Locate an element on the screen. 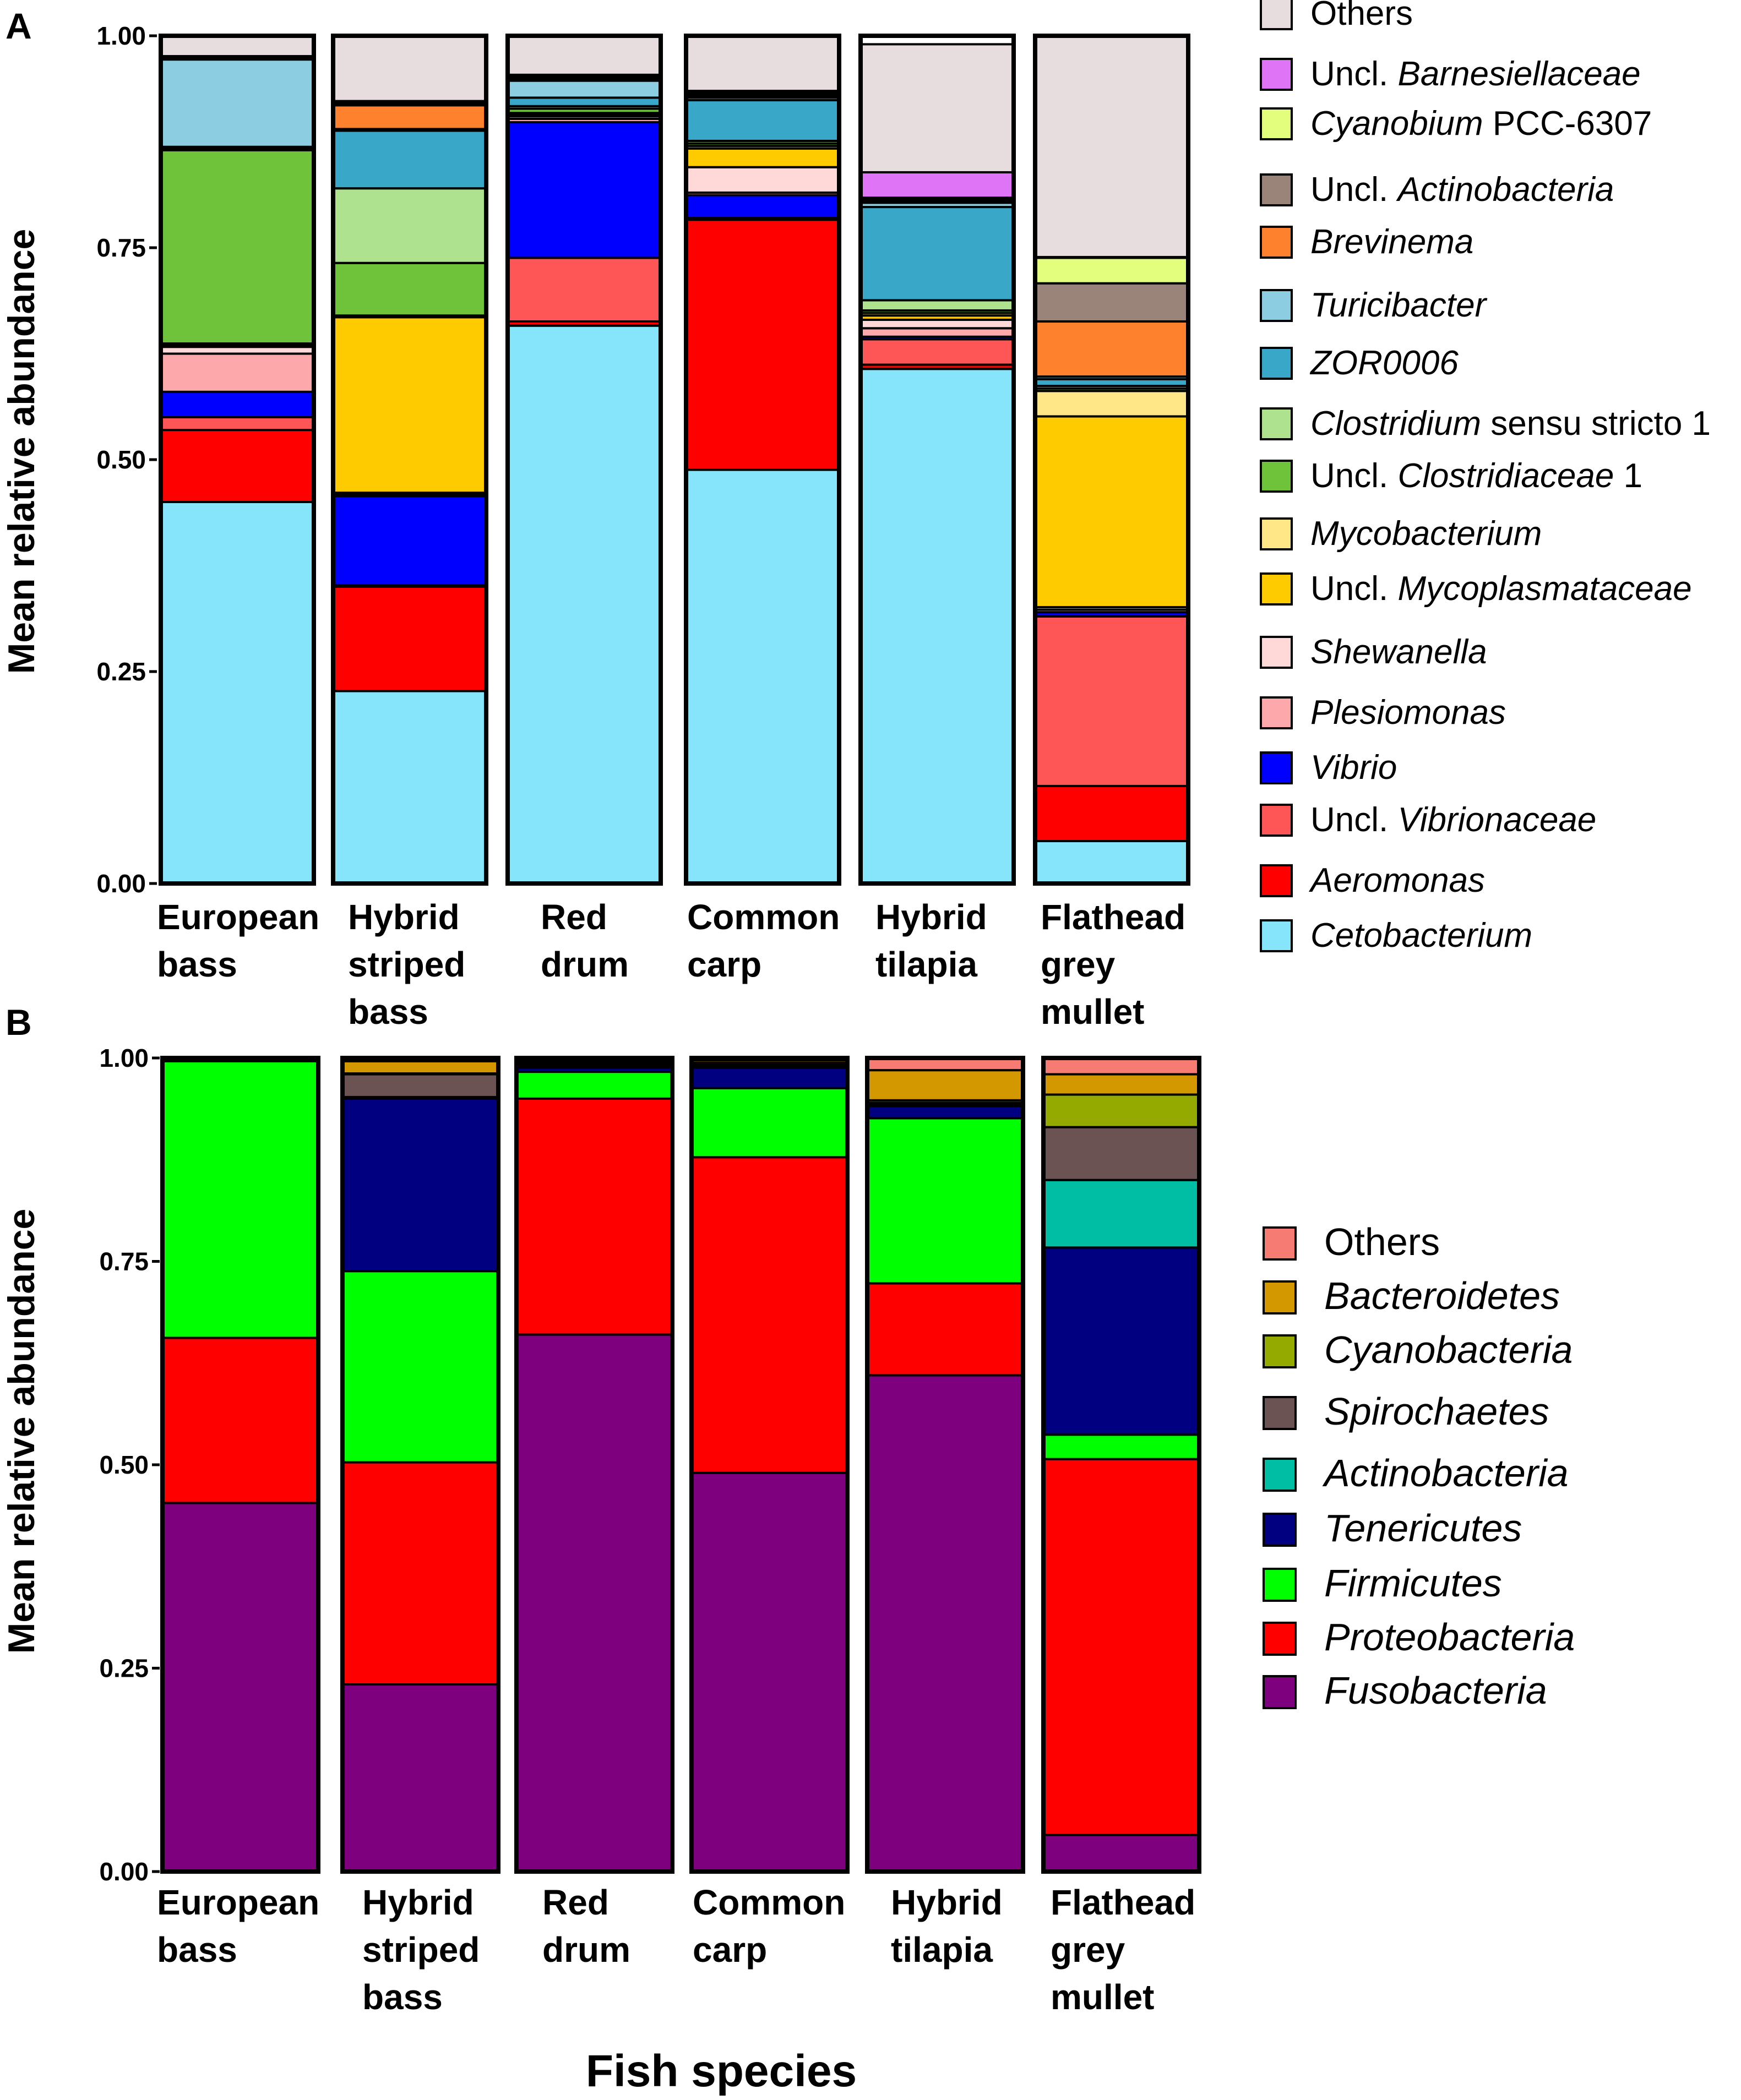 The image size is (1741, 2100). panel-a-legend-item-others: Others is located at coordinates (1336, 16).